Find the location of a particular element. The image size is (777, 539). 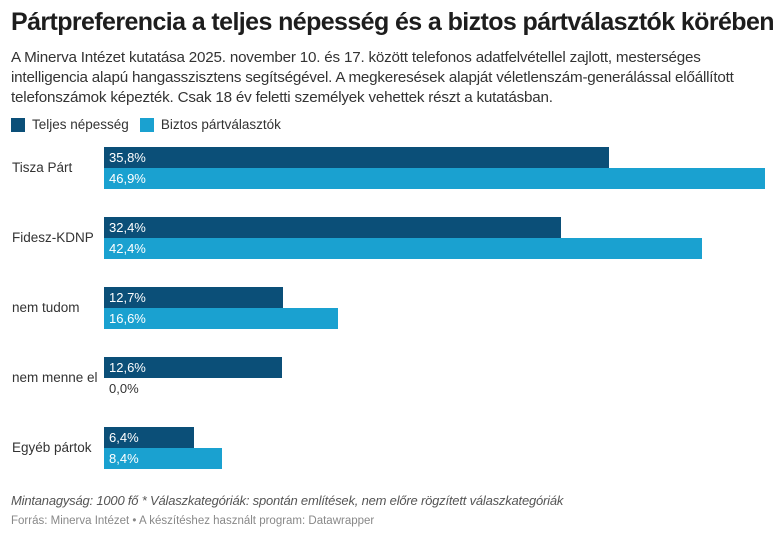

legend-swatch-teljes is located at coordinates (18, 124).